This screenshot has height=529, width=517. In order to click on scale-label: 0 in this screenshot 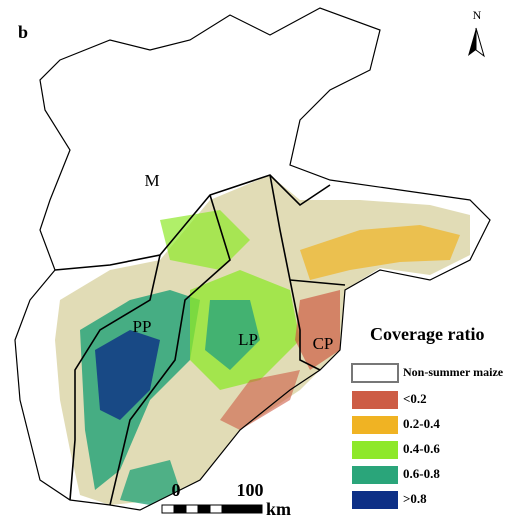, I will do `click(176, 490)`.